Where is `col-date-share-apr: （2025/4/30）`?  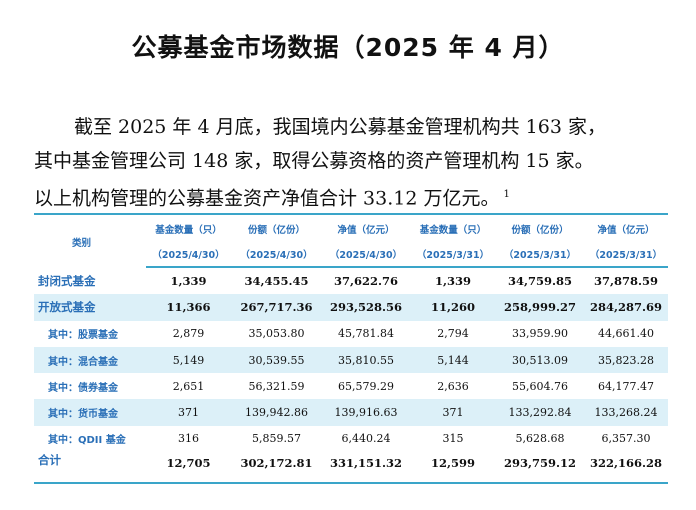
col-date-share-apr: （2025/4/30） is located at coordinates (276, 254).